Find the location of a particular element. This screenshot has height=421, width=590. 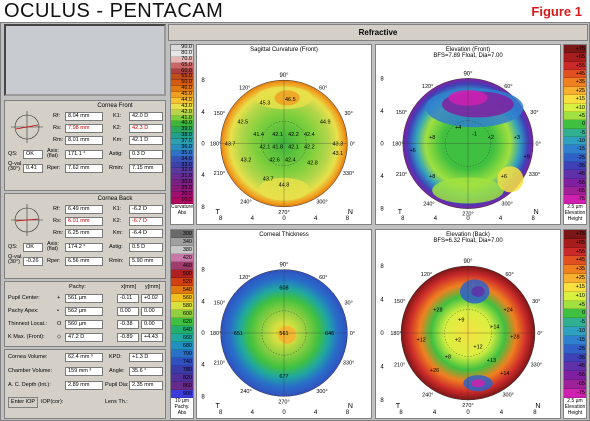

scale-value: 540 is located at coordinates (182, 290).